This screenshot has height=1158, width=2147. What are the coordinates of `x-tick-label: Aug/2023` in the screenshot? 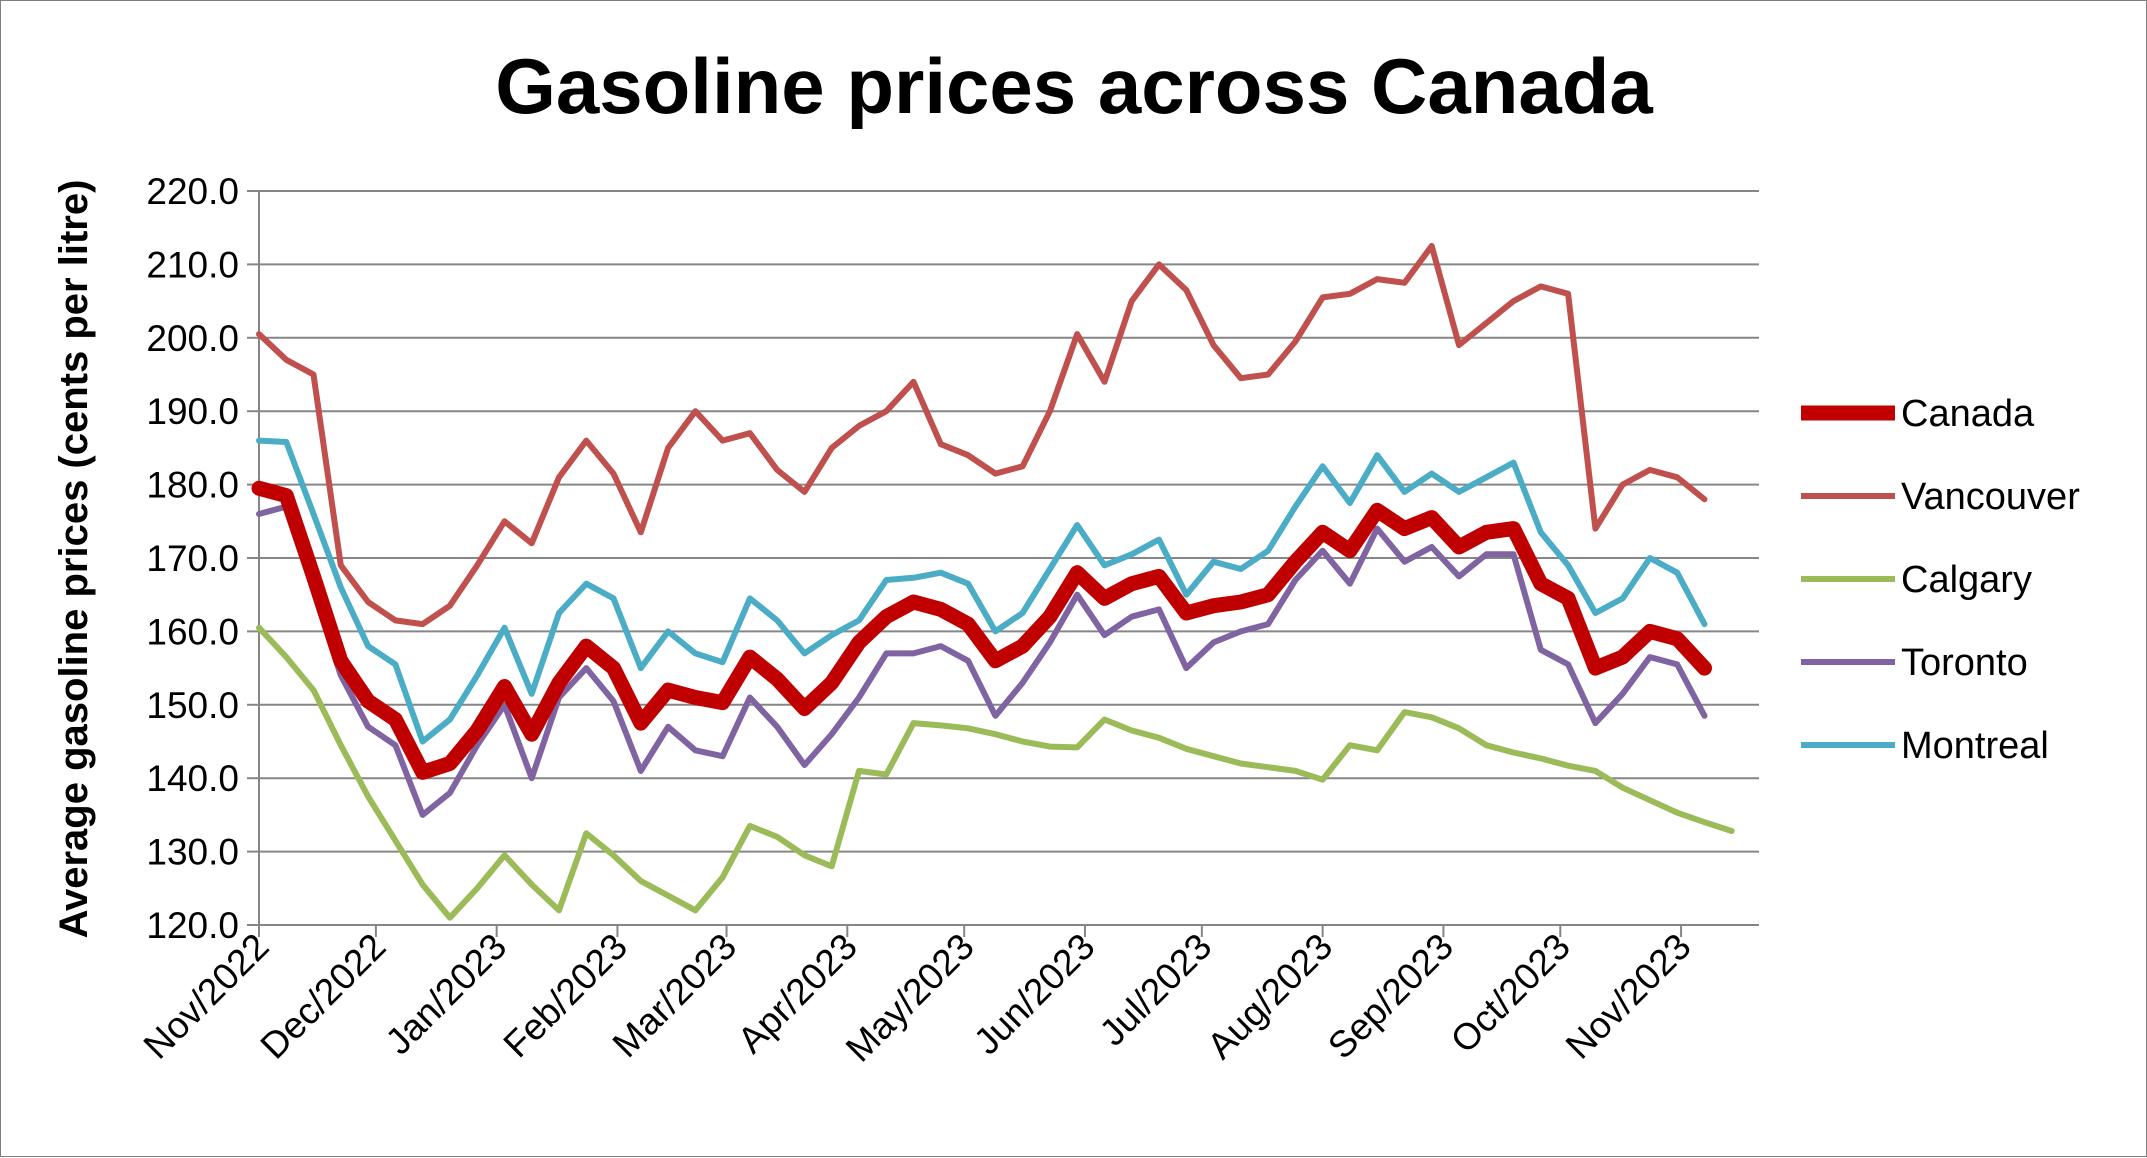 It's located at (1269, 996).